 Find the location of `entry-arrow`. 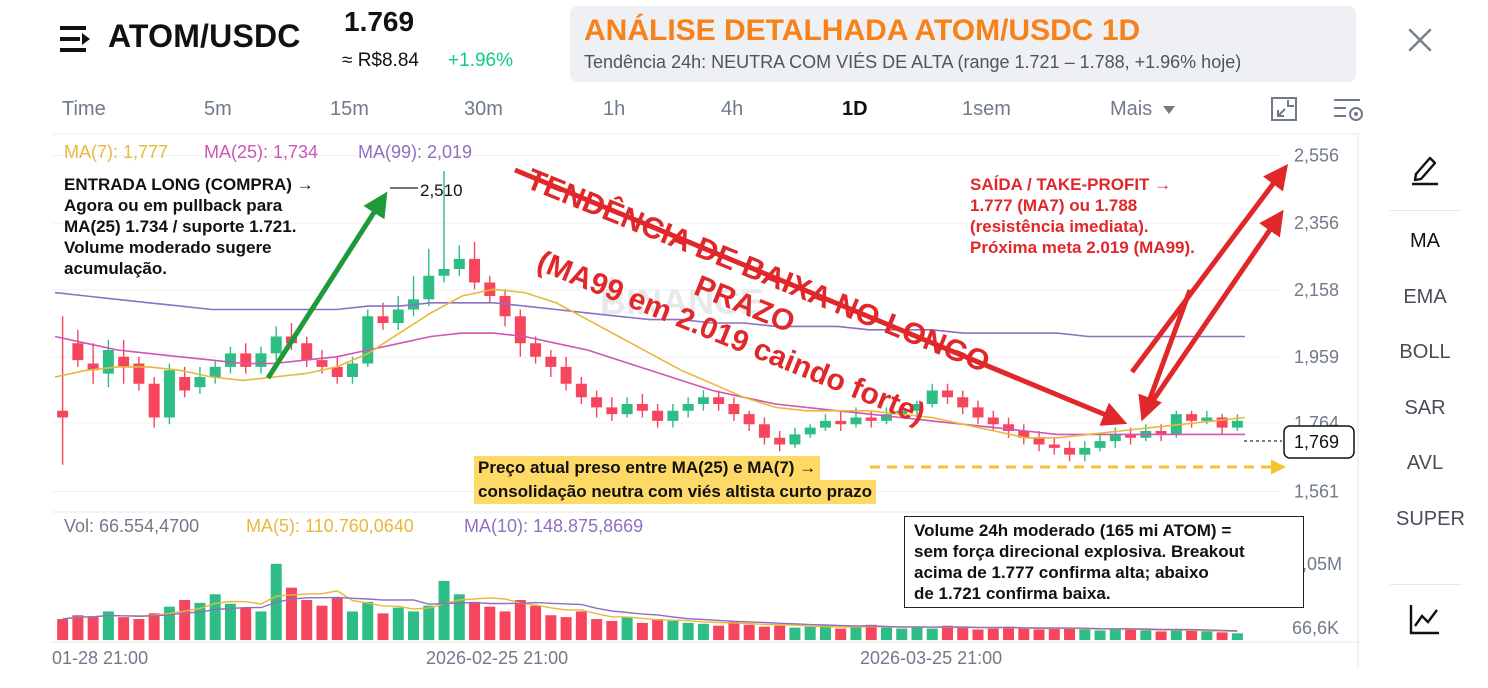

entry-arrow is located at coordinates (326, 285).